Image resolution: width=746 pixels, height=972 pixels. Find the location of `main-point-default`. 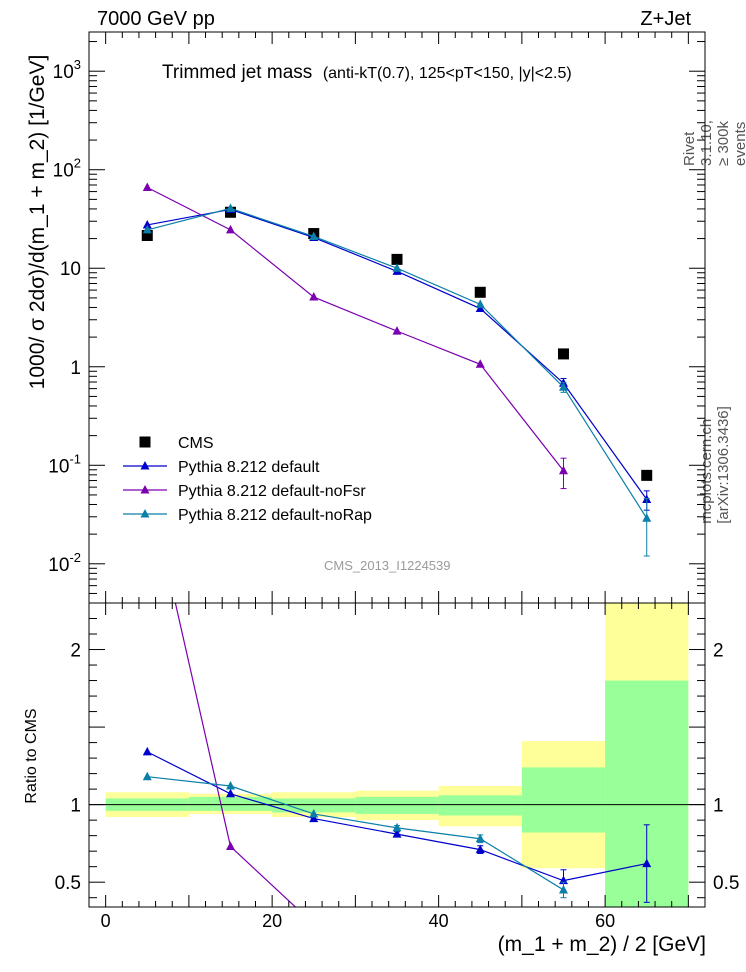

main-point-default is located at coordinates (147, 224).